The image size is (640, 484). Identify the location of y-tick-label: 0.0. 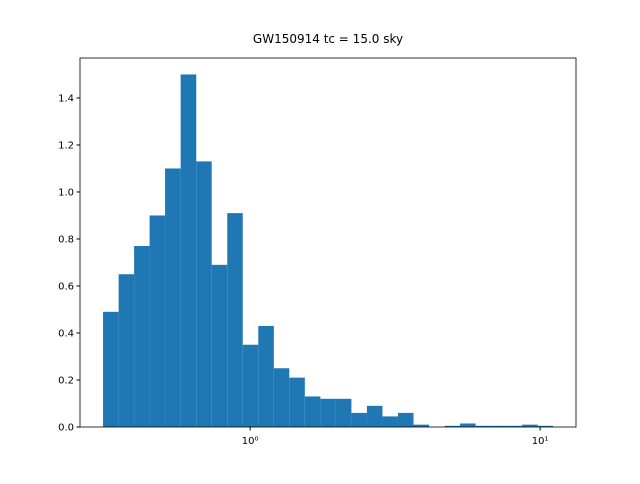
(66, 428).